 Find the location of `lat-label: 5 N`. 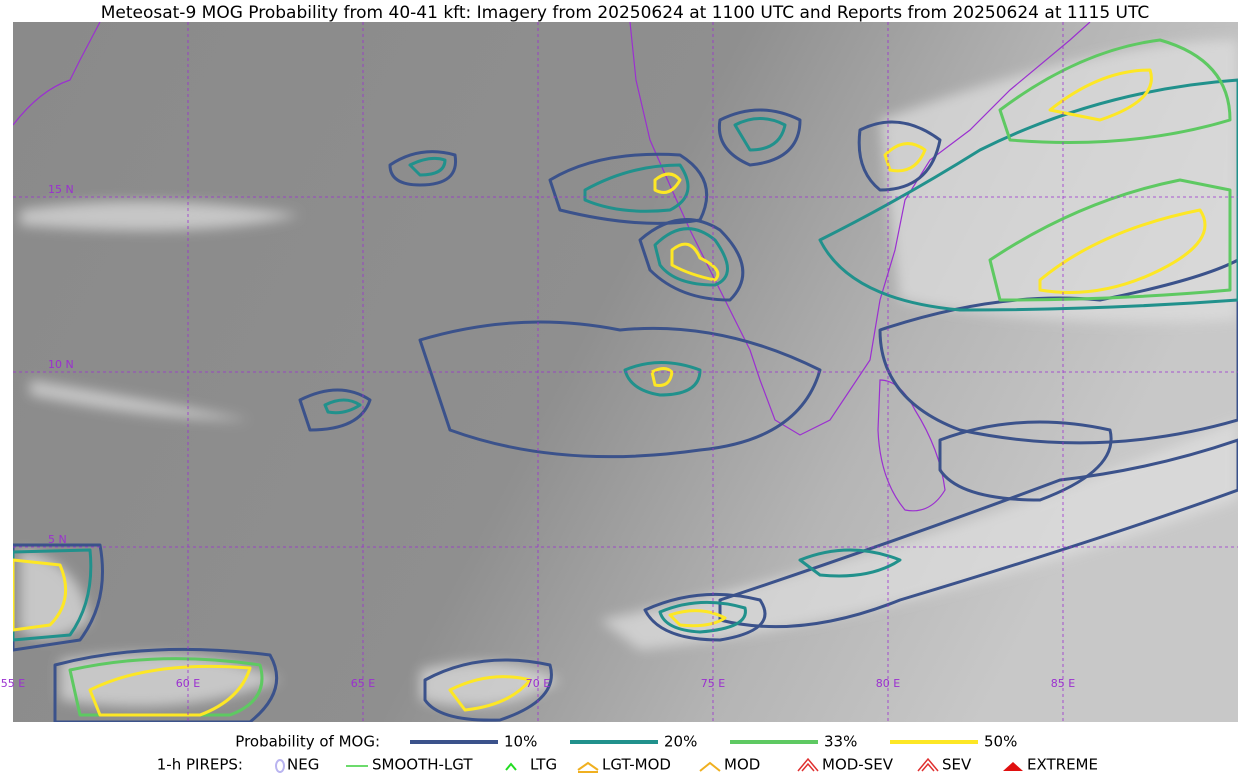

lat-label: 5 N is located at coordinates (57, 539).